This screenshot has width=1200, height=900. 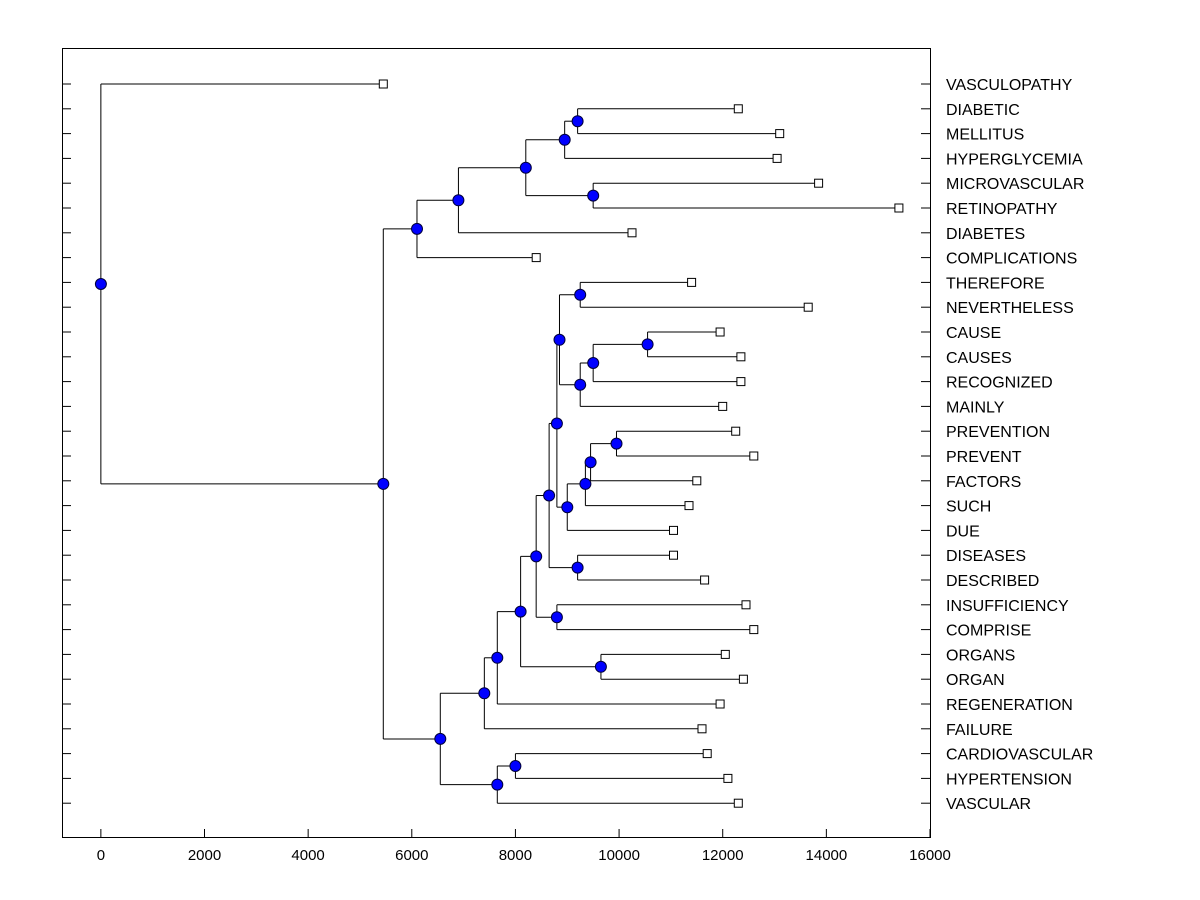 What do you see at coordinates (979, 730) in the screenshot?
I see `leaf-label-failure: FAILURE` at bounding box center [979, 730].